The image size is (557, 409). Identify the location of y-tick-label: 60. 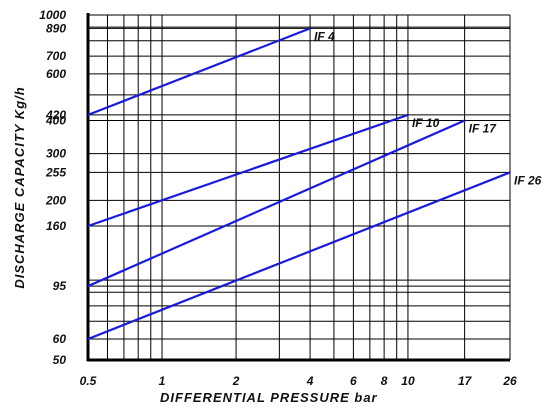
(60, 339).